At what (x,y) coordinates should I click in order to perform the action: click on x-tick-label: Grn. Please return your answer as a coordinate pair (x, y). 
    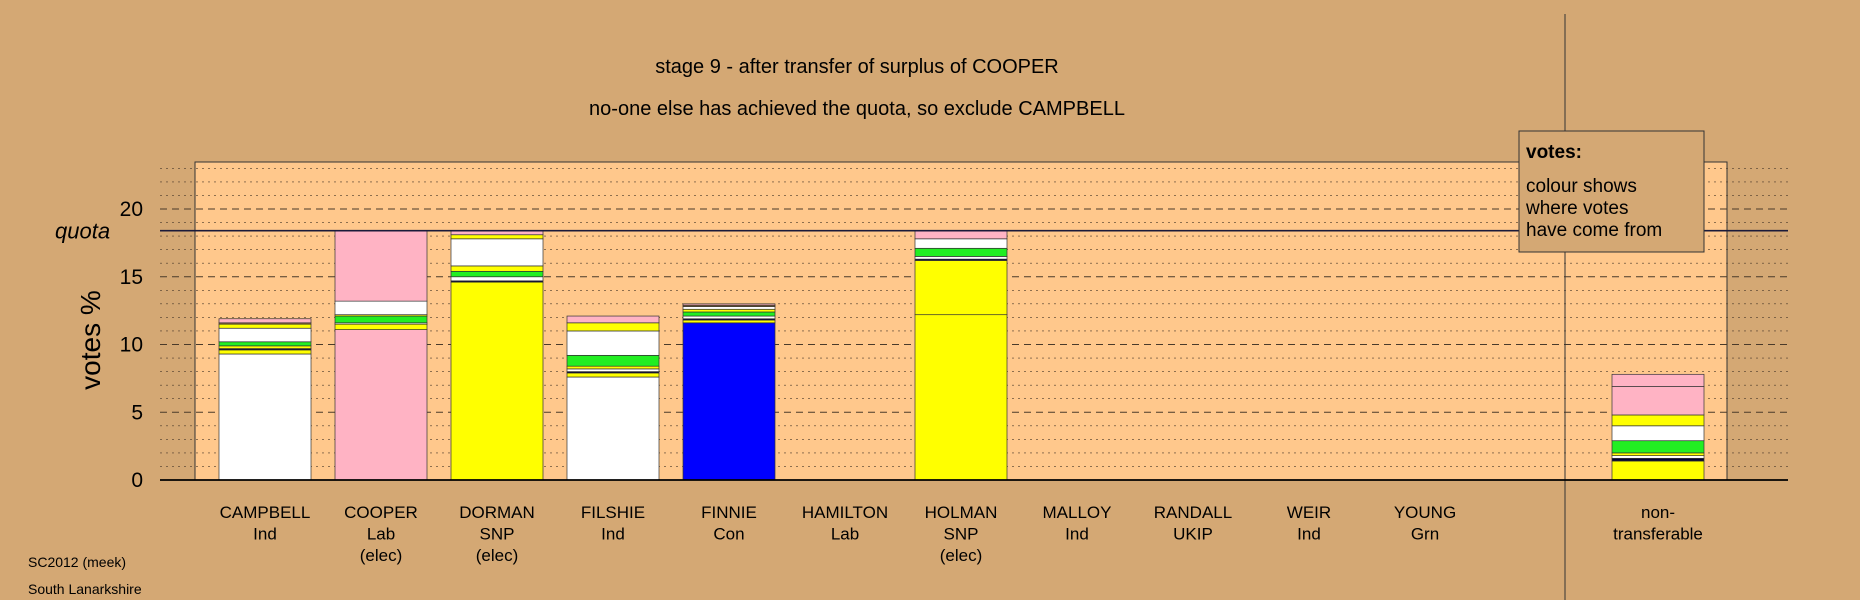
    Looking at the image, I should click on (1425, 534).